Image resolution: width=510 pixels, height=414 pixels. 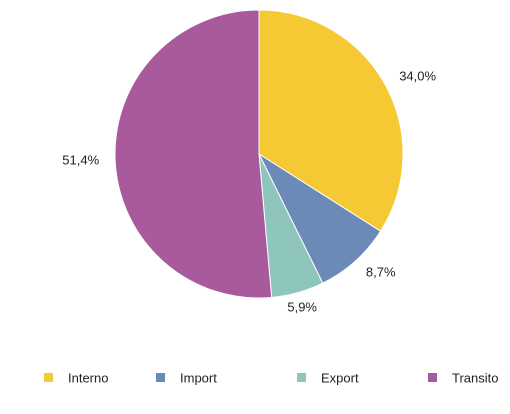 What do you see at coordinates (198, 377) in the screenshot?
I see `legend-label: Import` at bounding box center [198, 377].